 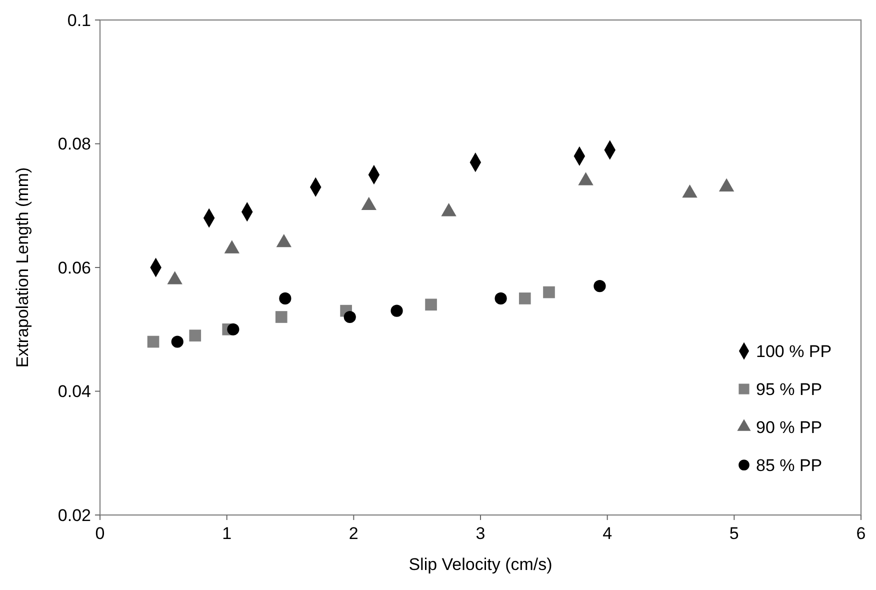 I want to click on x-tick-label: 4, so click(x=607, y=533).